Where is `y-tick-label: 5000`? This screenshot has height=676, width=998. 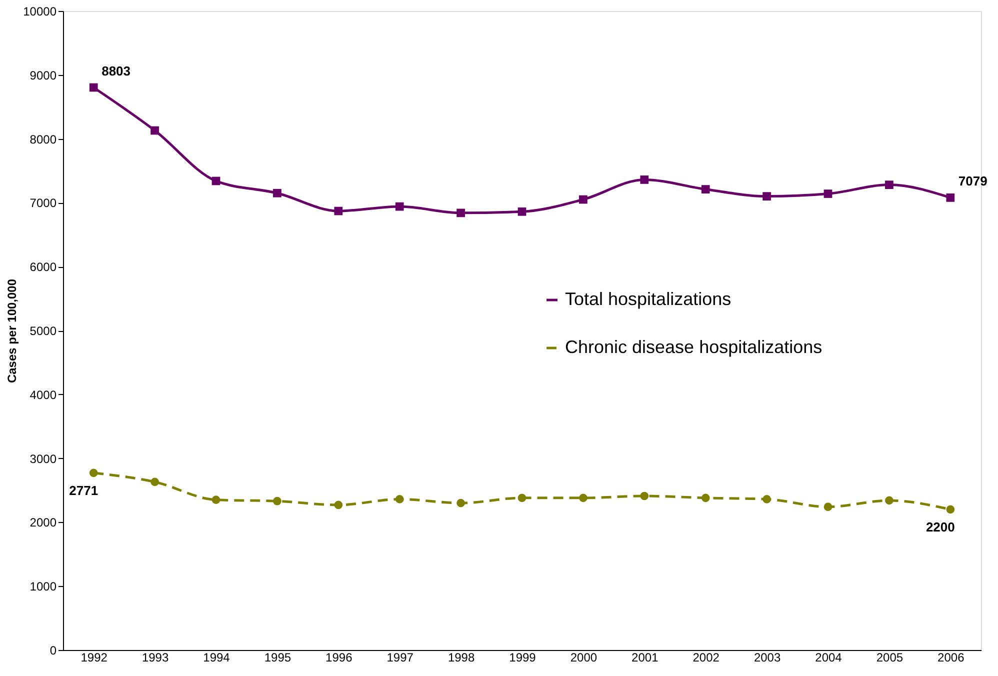
y-tick-label: 5000 is located at coordinates (43, 331).